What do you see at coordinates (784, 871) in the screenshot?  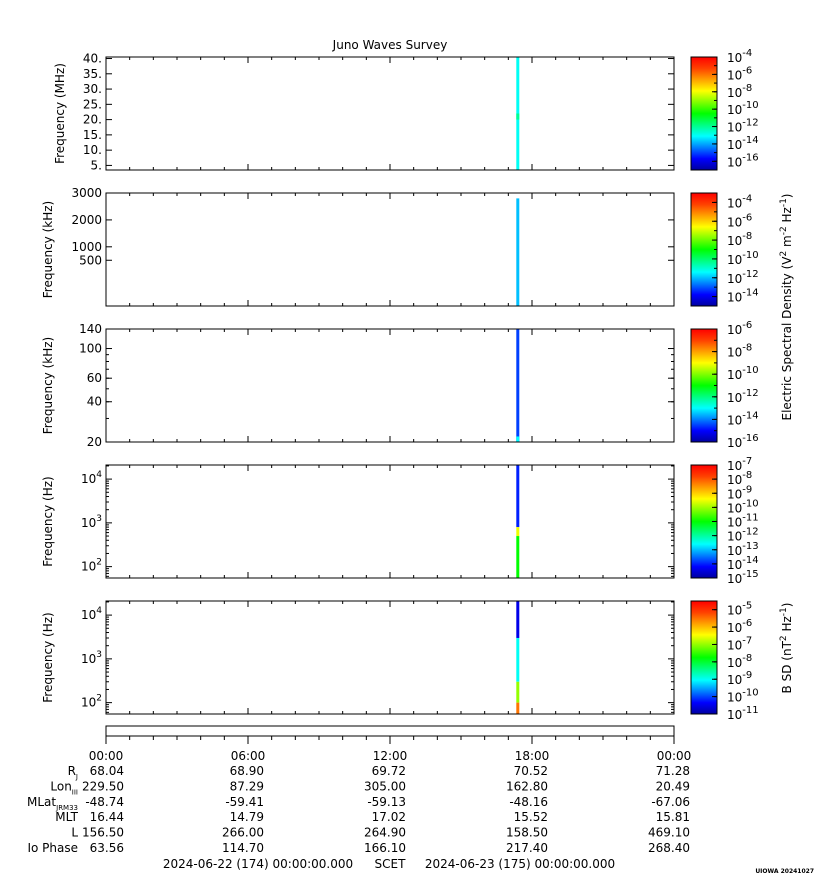 I see `uiowa-stamp: UIOWA 20241027` at bounding box center [784, 871].